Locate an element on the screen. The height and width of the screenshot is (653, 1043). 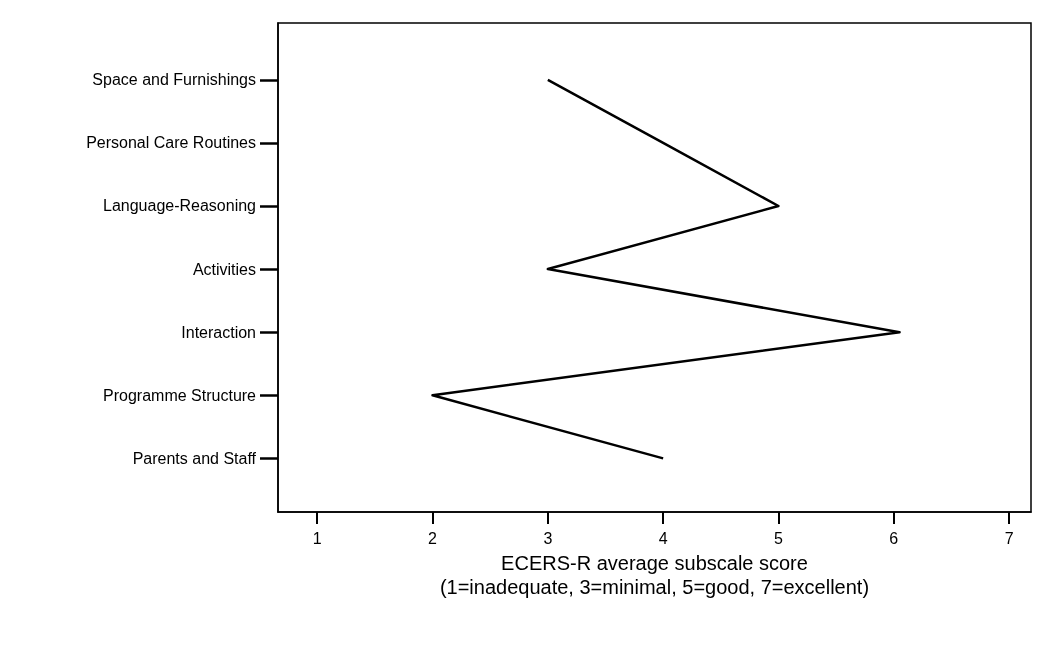
x-tick-label: 6 is located at coordinates (894, 538).